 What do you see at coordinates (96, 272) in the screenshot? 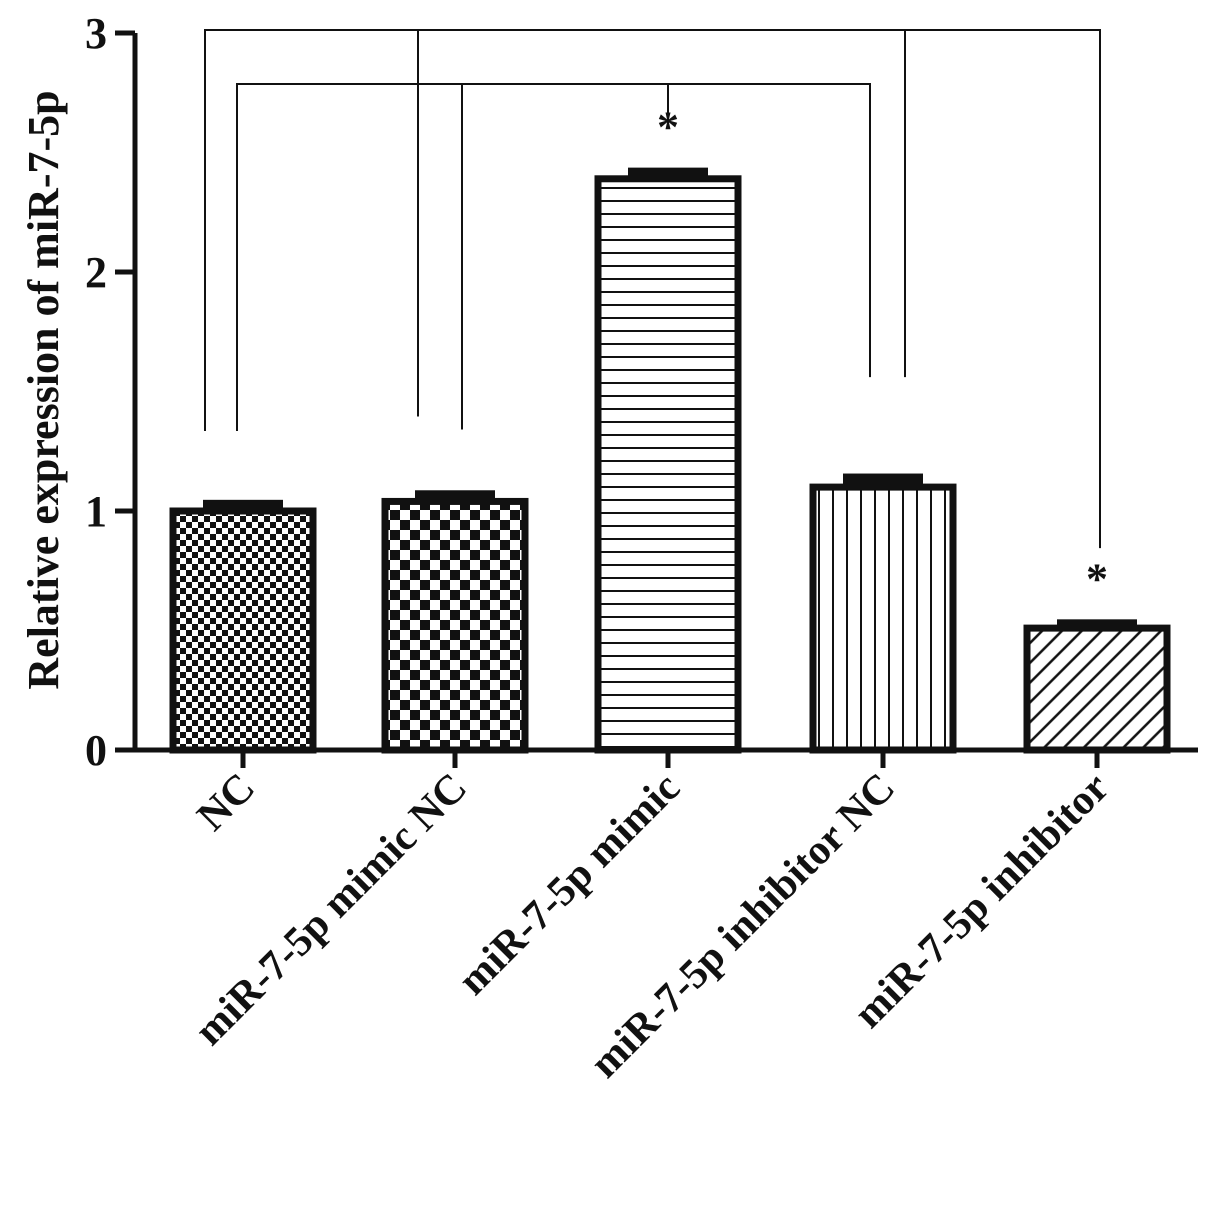
I see `y-tick-label: 2` at bounding box center [96, 272].